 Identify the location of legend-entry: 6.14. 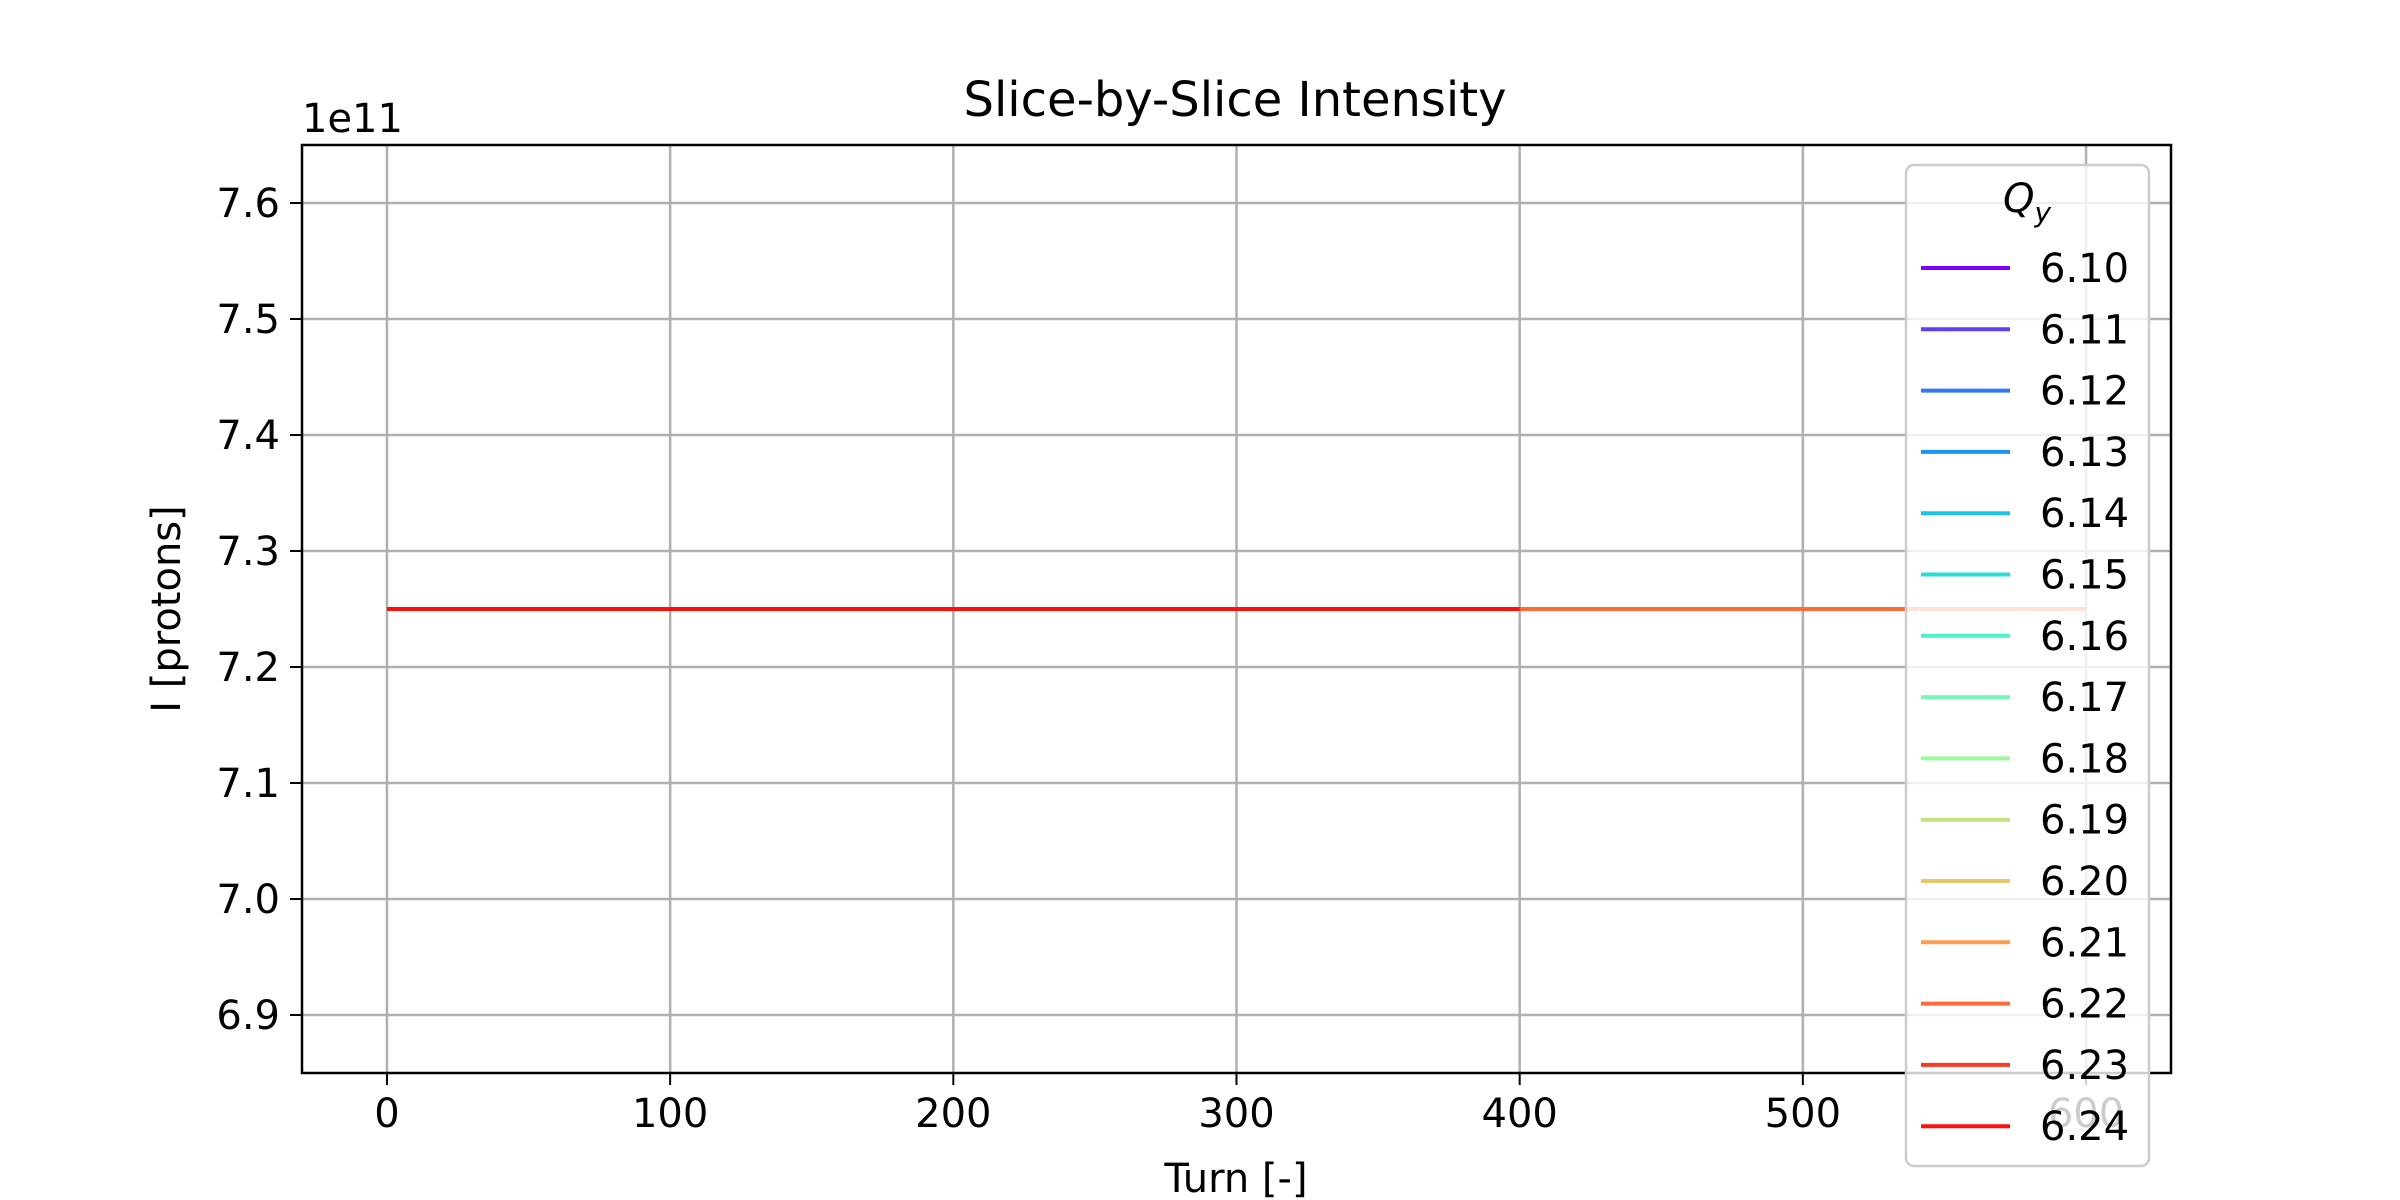
(2025, 514).